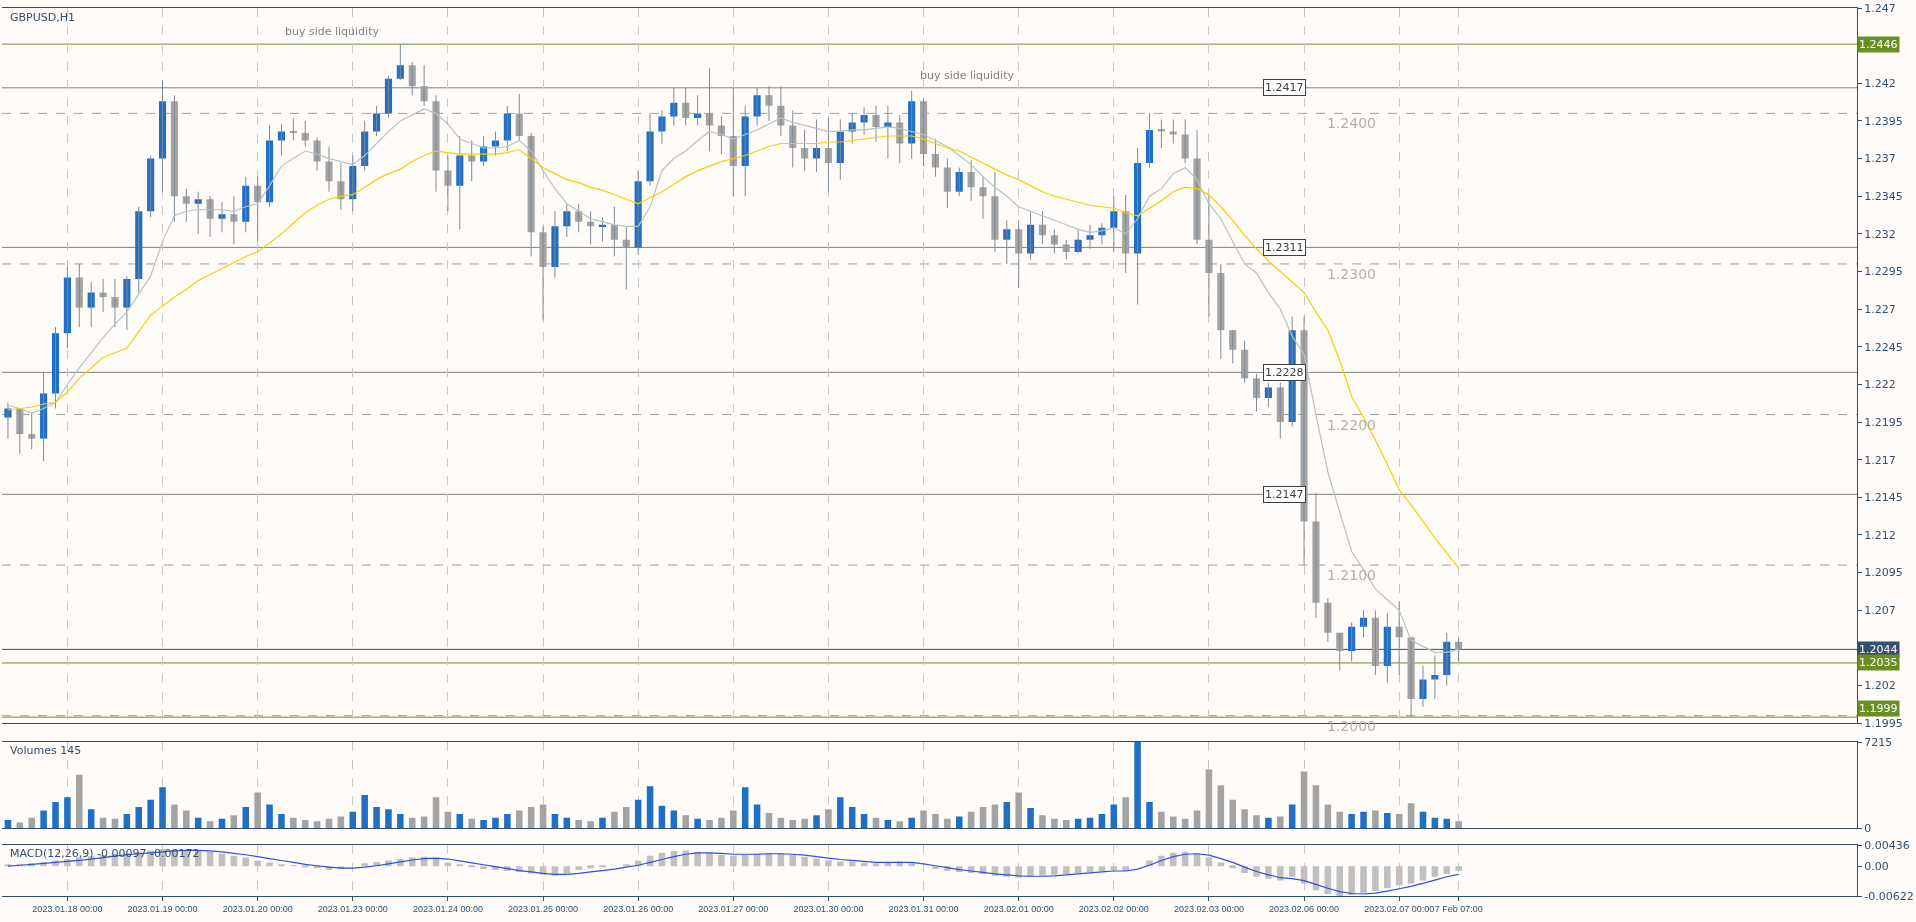 The width and height of the screenshot is (1916, 922). What do you see at coordinates (162, 908) in the screenshot?
I see `x-tick-label: 2023.01.19 00:00` at bounding box center [162, 908].